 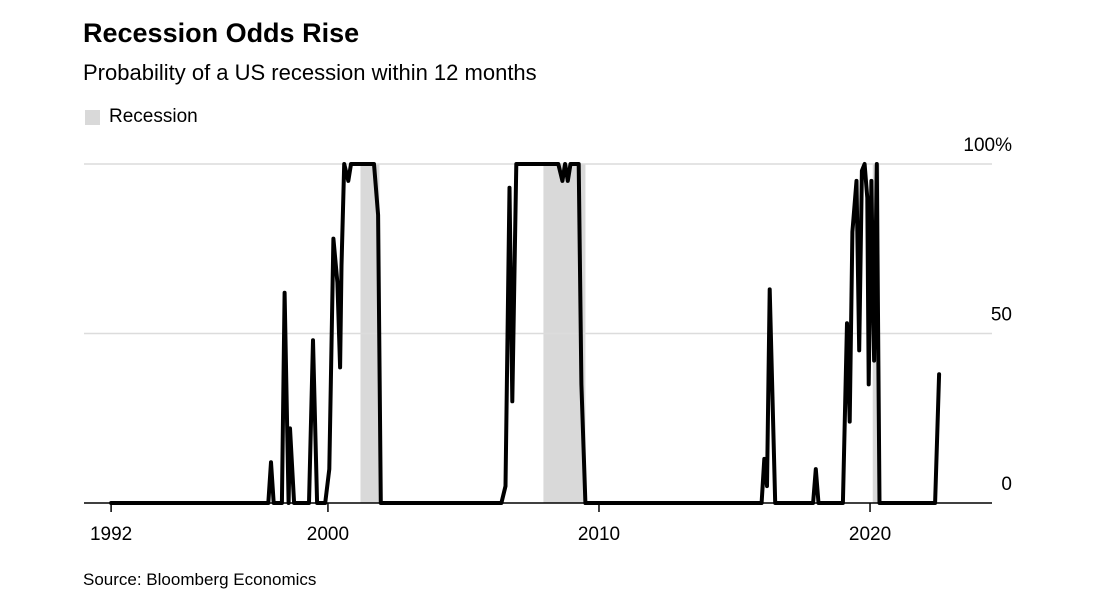 I want to click on y-tick-label-0: 0, so click(x=1006, y=484).